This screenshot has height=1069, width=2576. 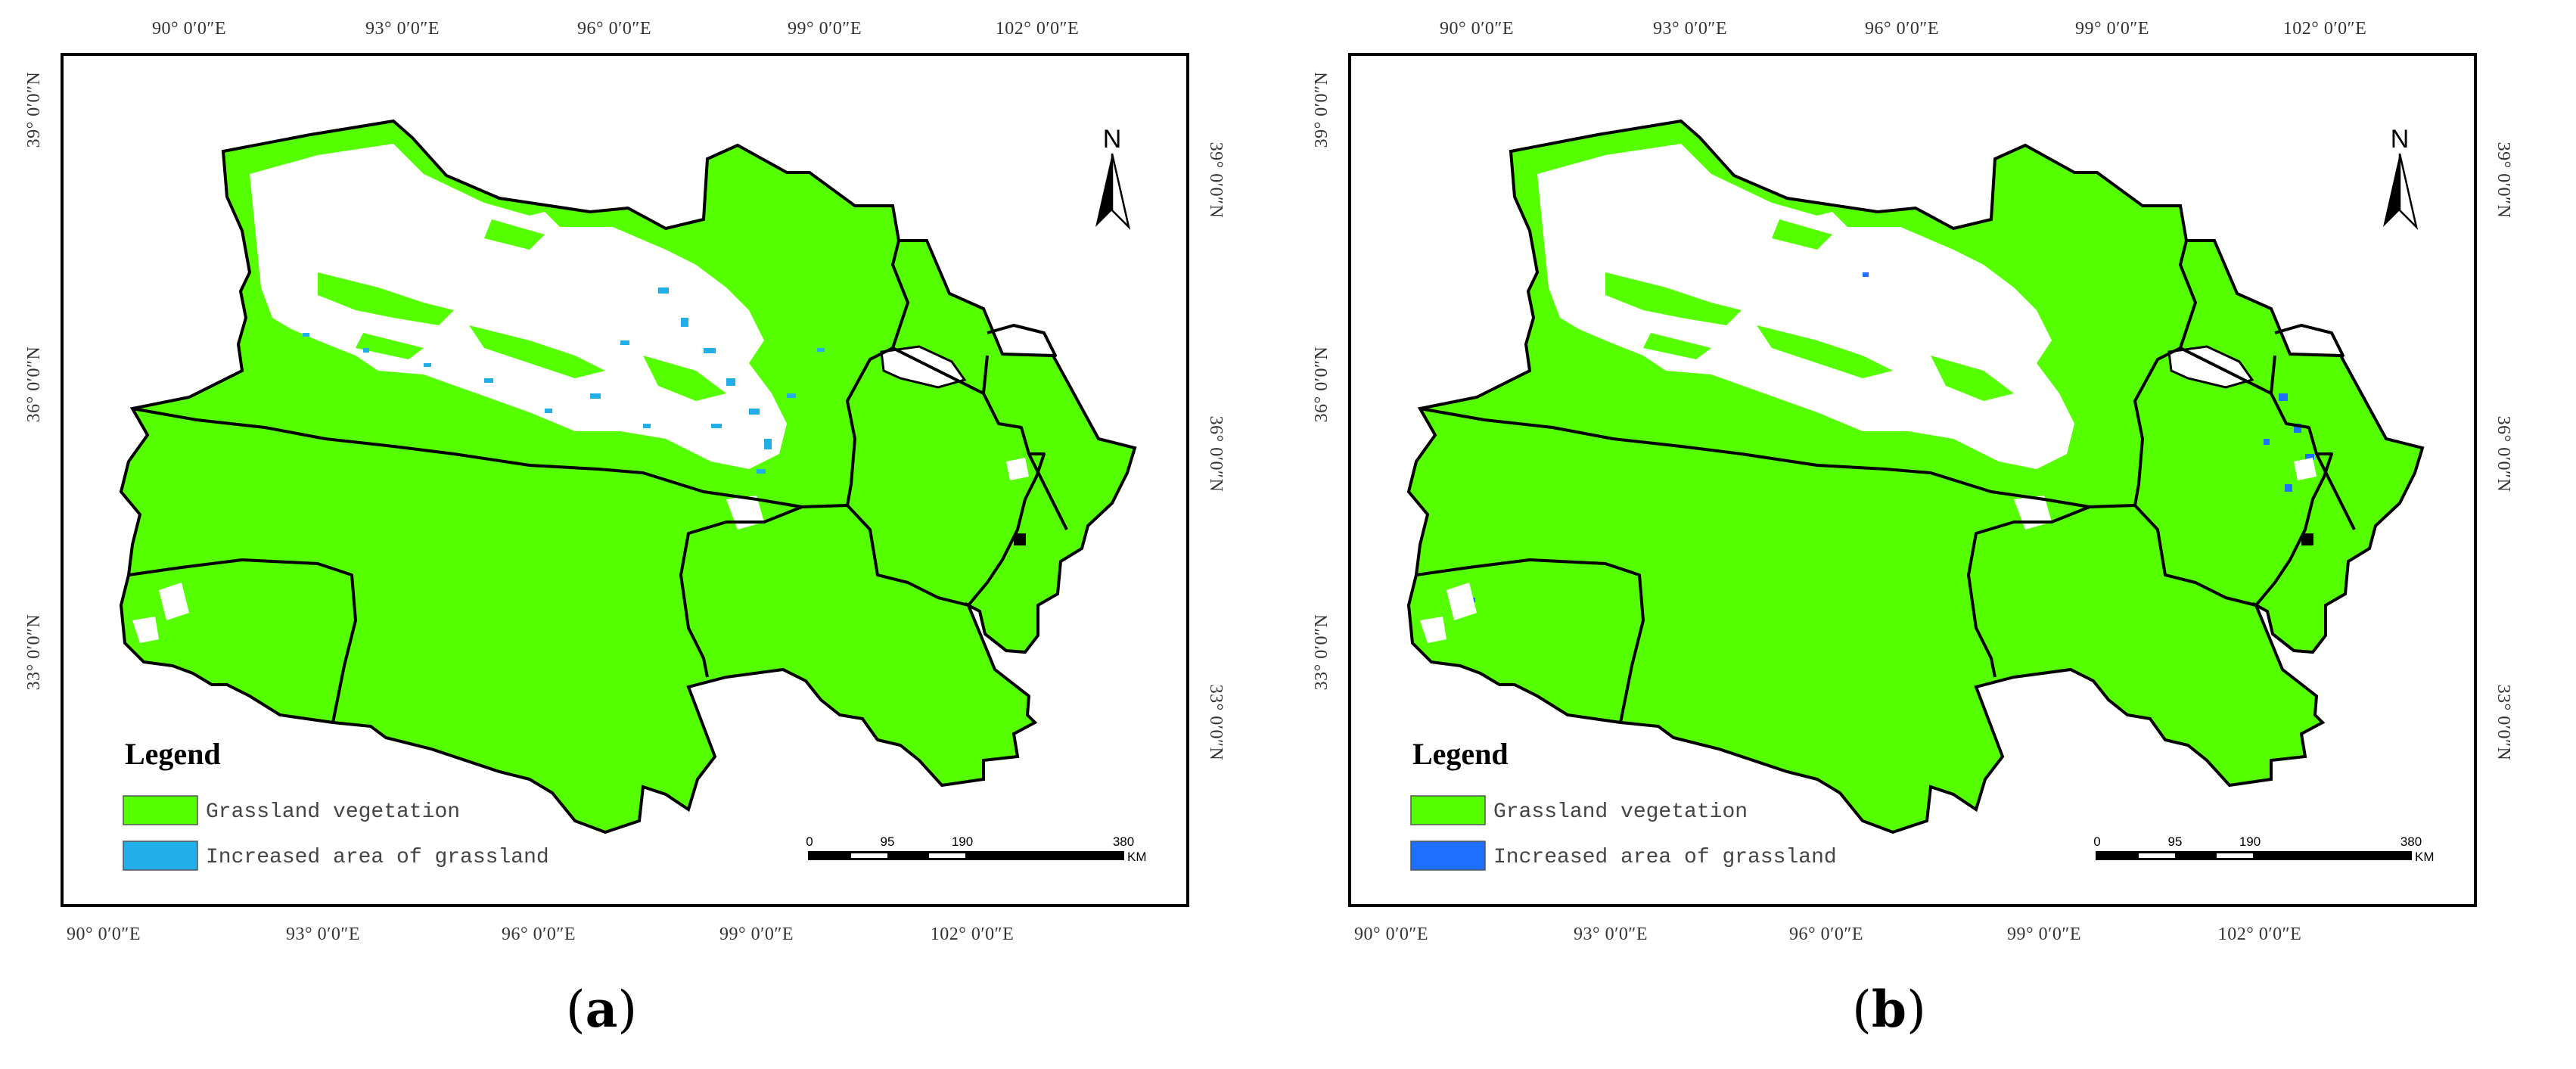 What do you see at coordinates (564, 380) in the screenshot?
I see `increased-area-markers` at bounding box center [564, 380].